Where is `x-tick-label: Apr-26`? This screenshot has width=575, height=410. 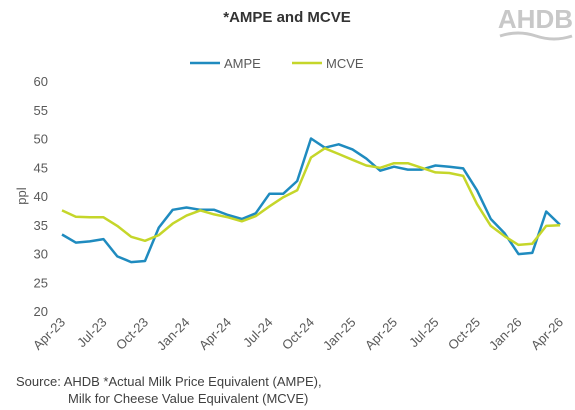 x-tick-label: Apr-26 is located at coordinates (547, 334).